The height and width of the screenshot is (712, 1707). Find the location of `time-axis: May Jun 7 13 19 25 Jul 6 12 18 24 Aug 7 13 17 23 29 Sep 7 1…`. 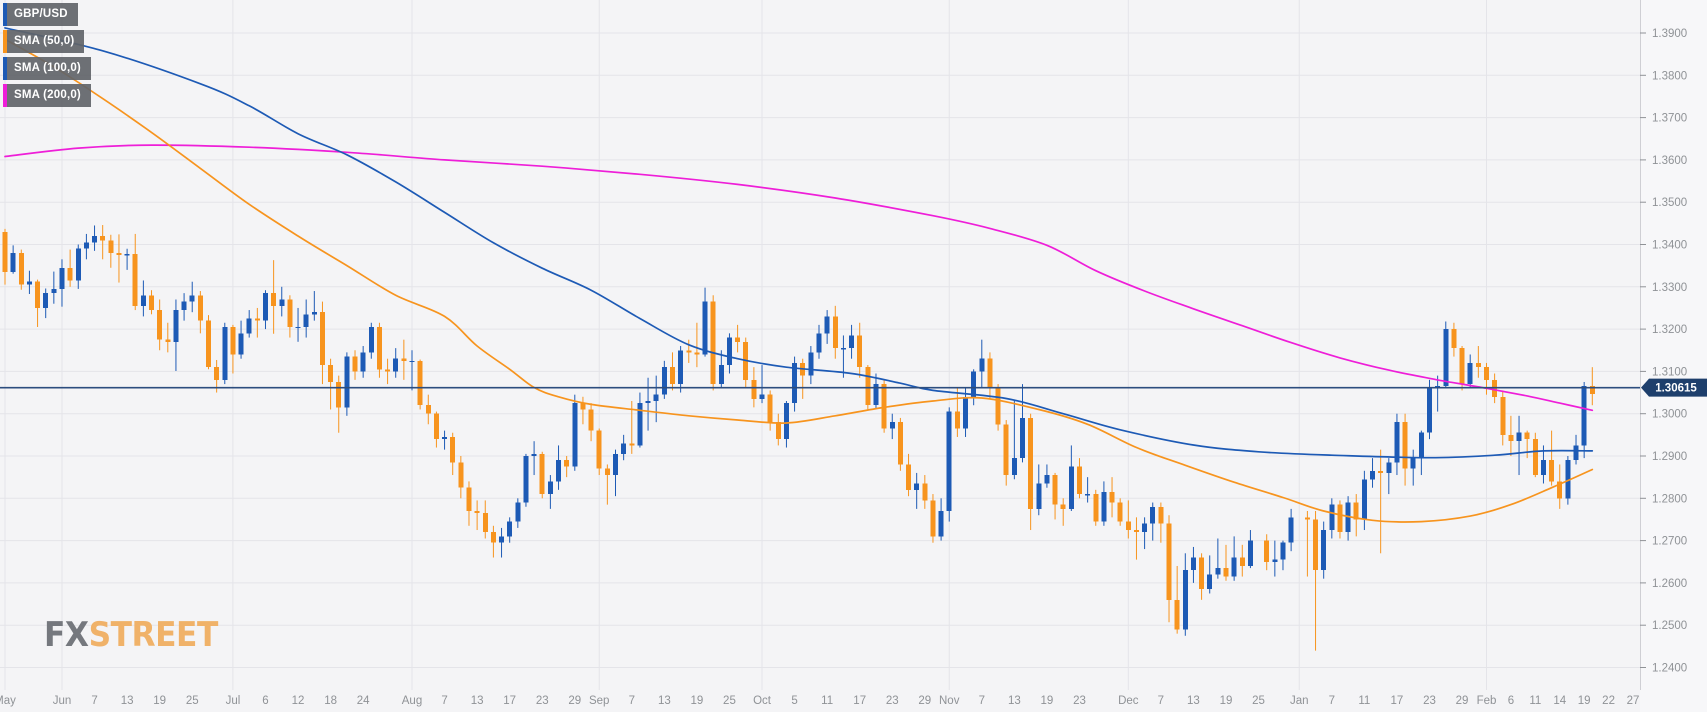

time-axis: May Jun 7 13 19 25 Jul 6 12 18 24 Aug 7 13 17 23 29 Sep 7 1… is located at coordinates (819, 701).